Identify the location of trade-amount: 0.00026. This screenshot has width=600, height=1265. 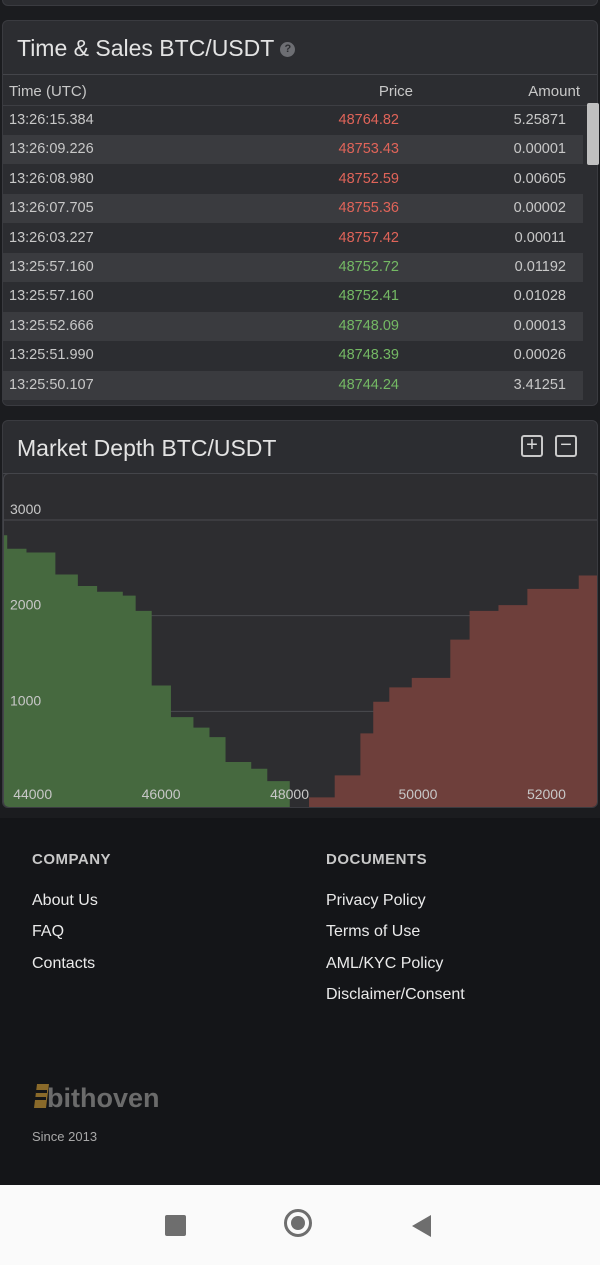
(539, 355).